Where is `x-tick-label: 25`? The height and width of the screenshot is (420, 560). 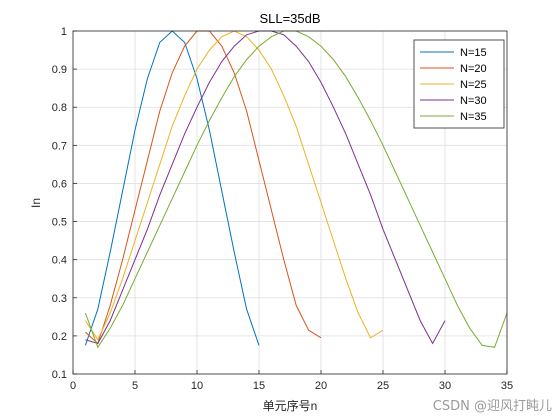
x-tick-label: 25 is located at coordinates (383, 386).